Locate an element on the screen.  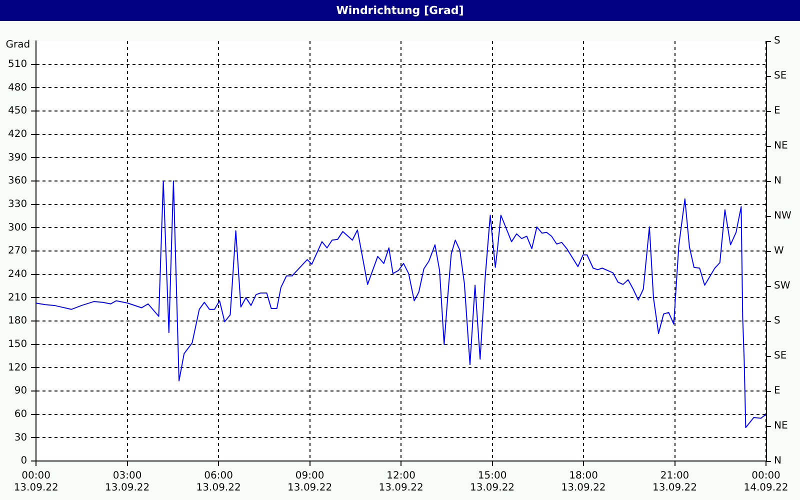
text: NW is located at coordinates (783, 216).